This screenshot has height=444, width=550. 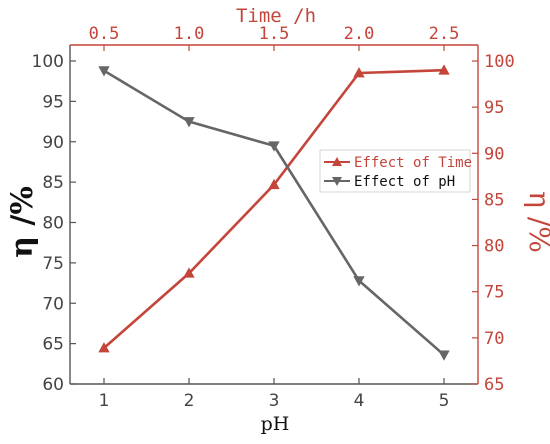 What do you see at coordinates (494, 154) in the screenshot?
I see `right-tick-label: 90` at bounding box center [494, 154].